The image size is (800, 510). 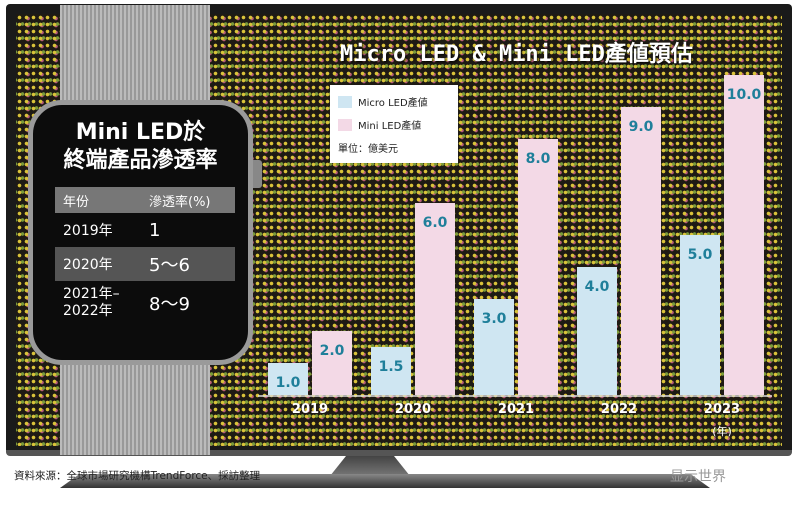 I want to click on cell-year: 2021年– 2022年, so click(x=91, y=302).